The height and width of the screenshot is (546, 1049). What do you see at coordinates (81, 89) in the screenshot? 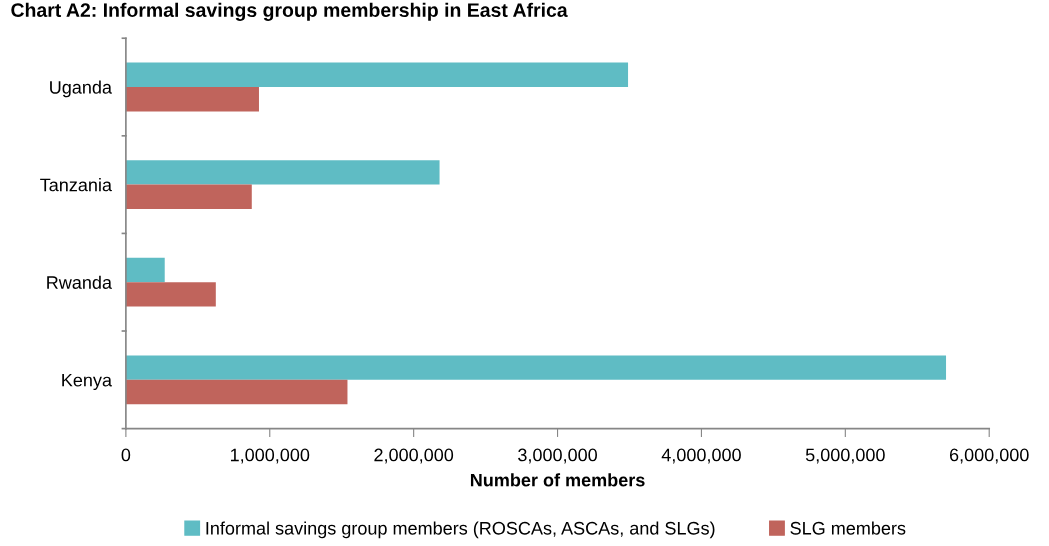
I see `y-tick-label: Uganda` at bounding box center [81, 89].